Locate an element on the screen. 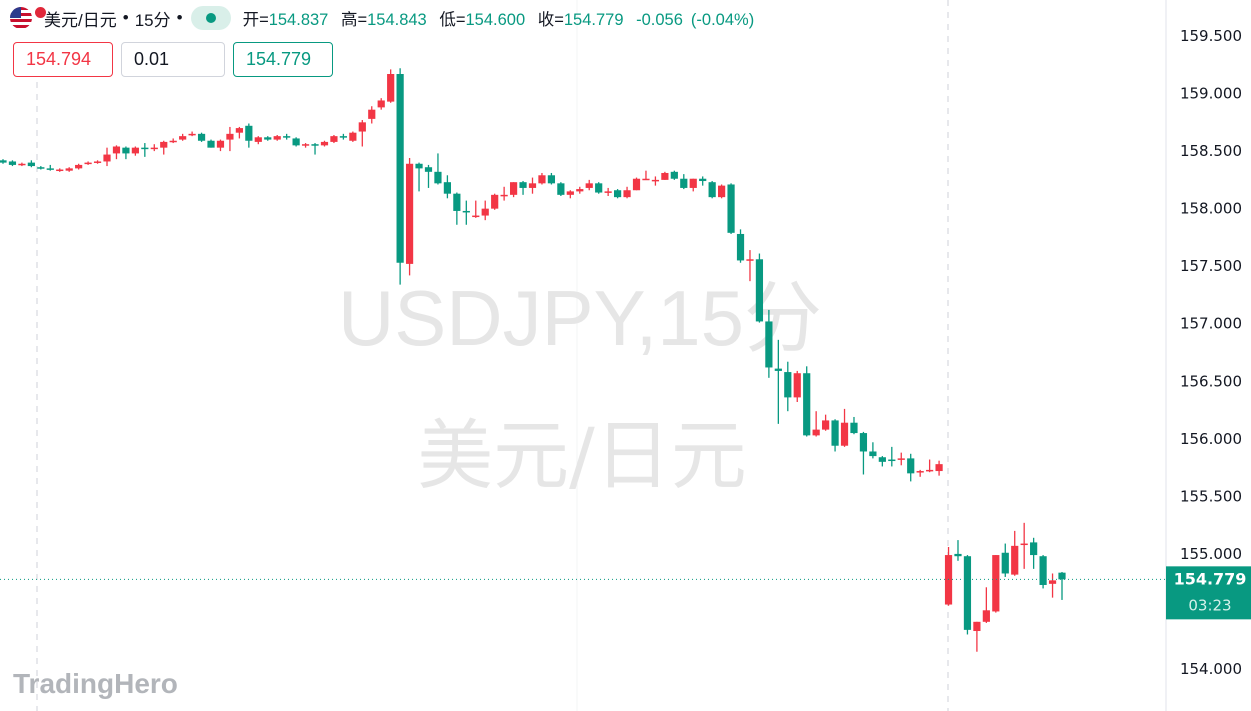 The height and width of the screenshot is (711, 1251). jp-flag-icon is located at coordinates (40, 12).